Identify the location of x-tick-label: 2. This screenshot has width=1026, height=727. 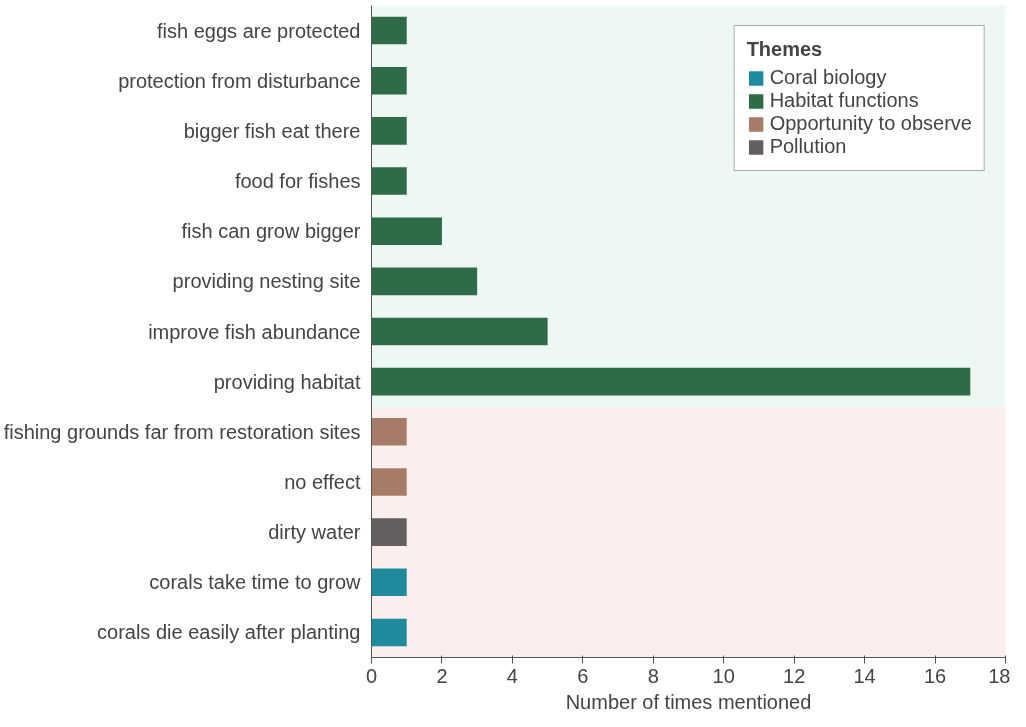
(442, 675).